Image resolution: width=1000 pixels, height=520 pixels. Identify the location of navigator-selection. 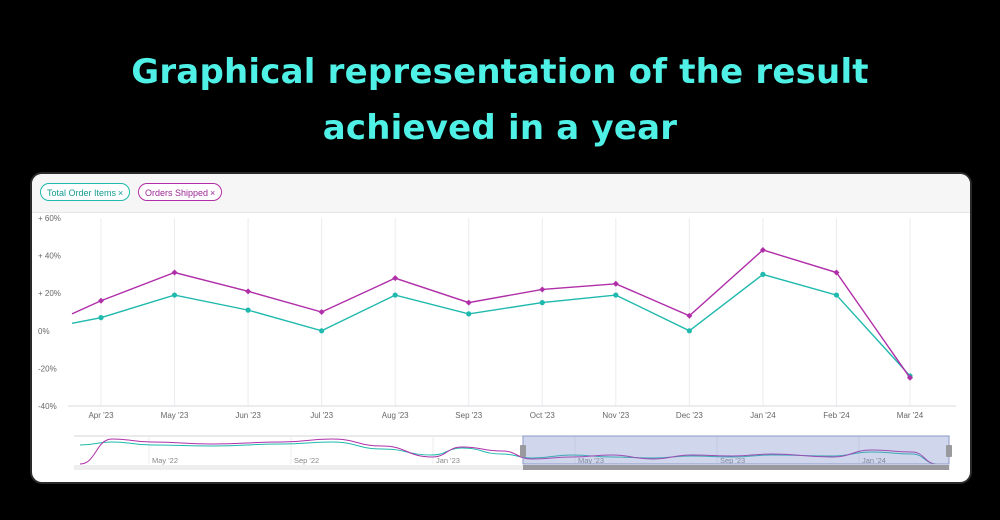
(736, 450).